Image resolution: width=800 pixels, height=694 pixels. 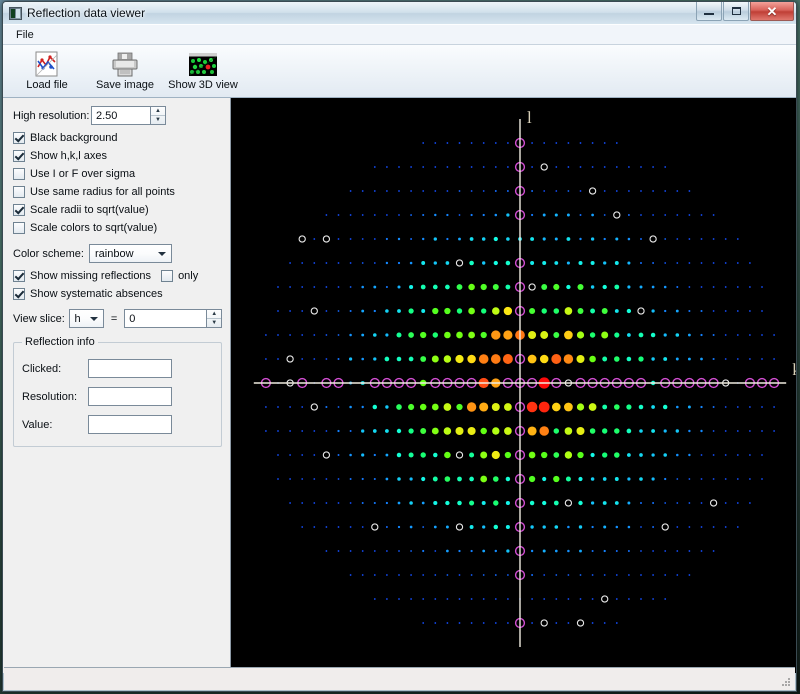 What do you see at coordinates (786, 682) in the screenshot?
I see `resize-grip-icon` at bounding box center [786, 682].